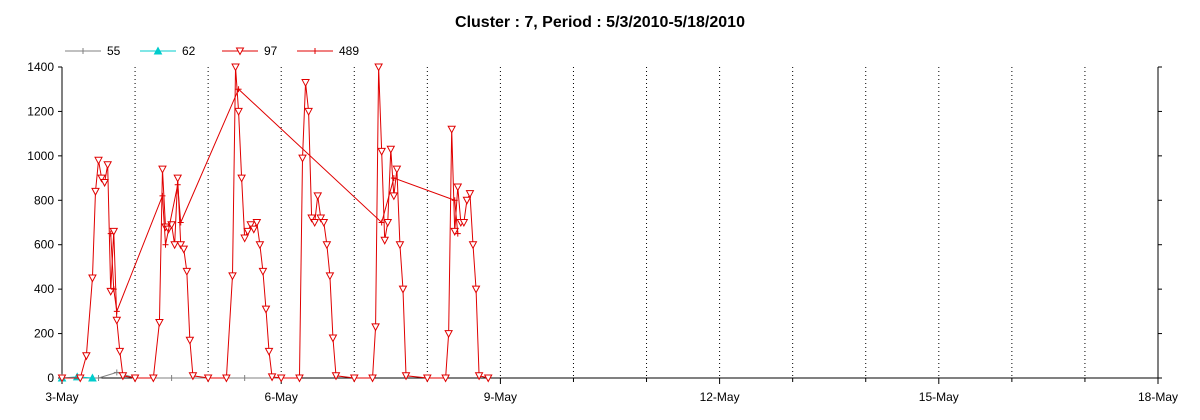 This screenshot has height=420, width=1200. I want to click on y-tick-label: 200, so click(44, 334).